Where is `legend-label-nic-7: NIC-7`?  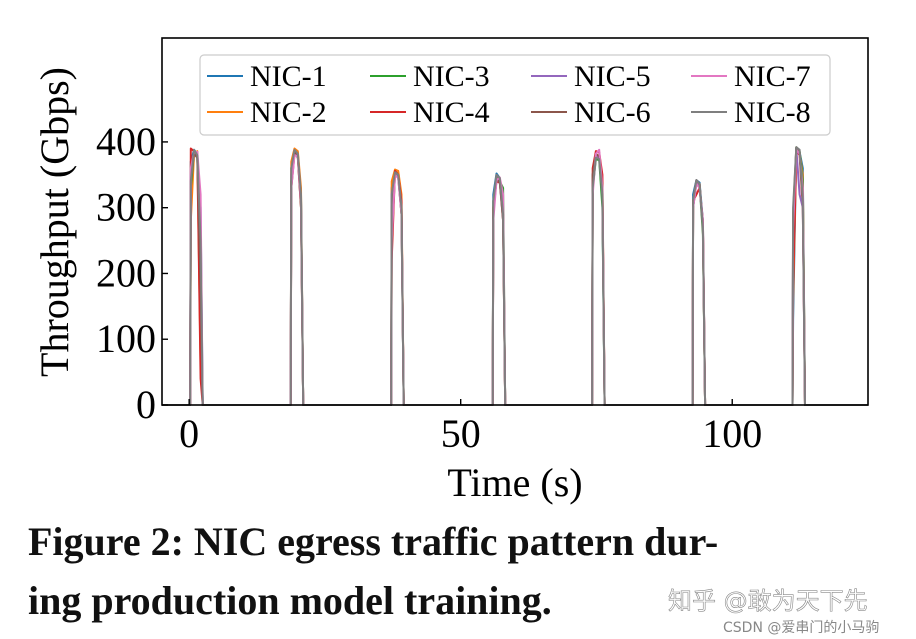
legend-label-nic-7: NIC-7 is located at coordinates (772, 76).